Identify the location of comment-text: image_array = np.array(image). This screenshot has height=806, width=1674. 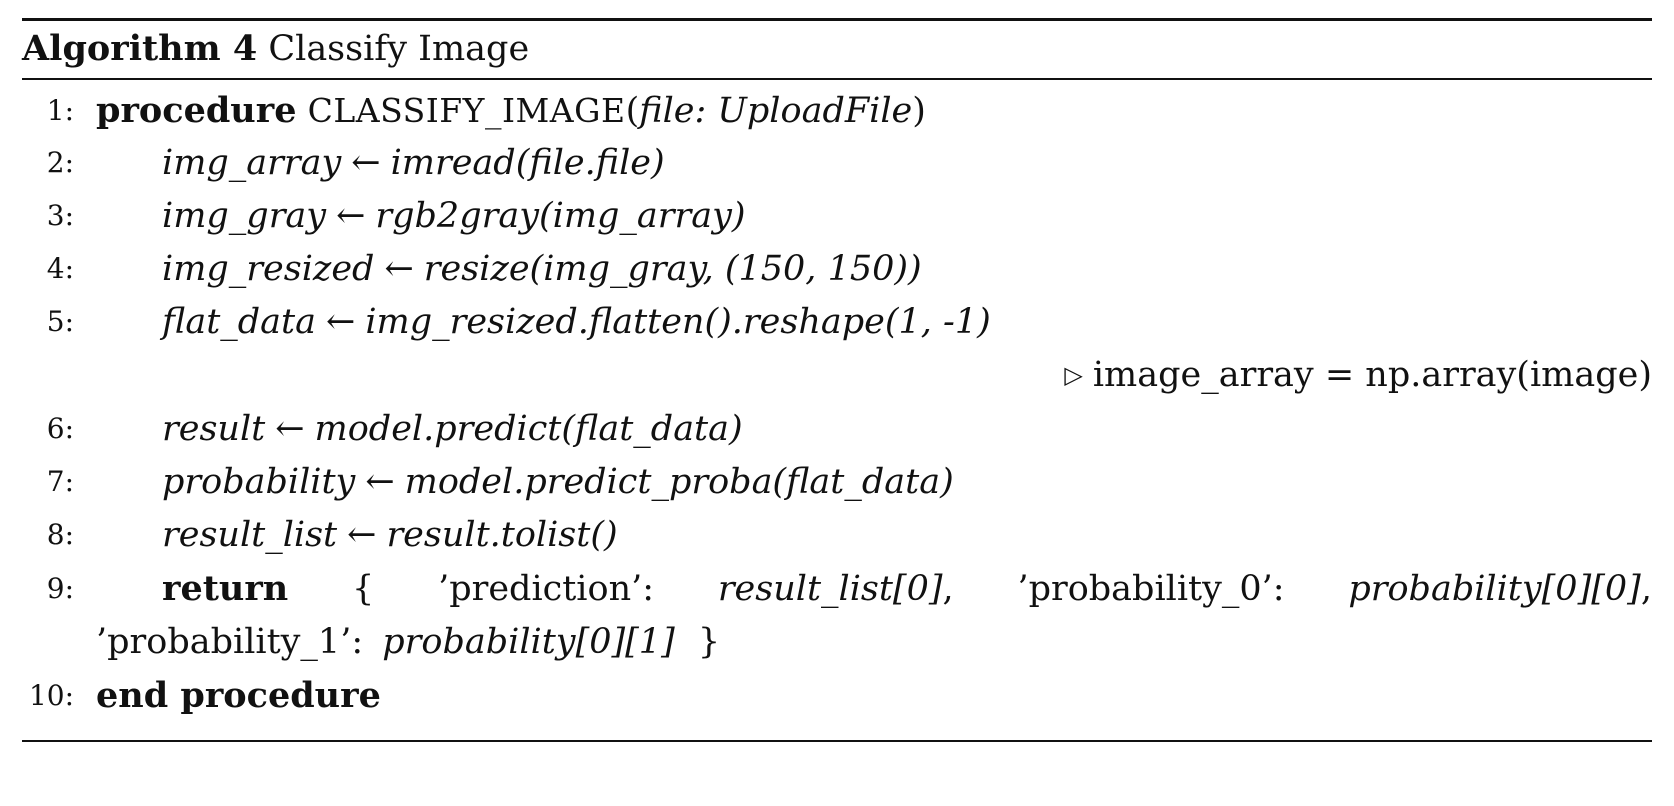
(1372, 375).